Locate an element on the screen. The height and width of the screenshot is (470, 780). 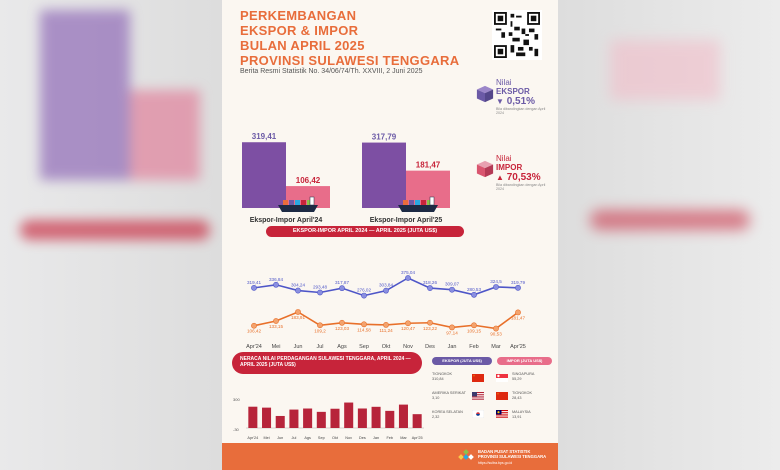
ekspor-note: Bila dibandingkan dengan April 2024 is located at coordinates (521, 111).